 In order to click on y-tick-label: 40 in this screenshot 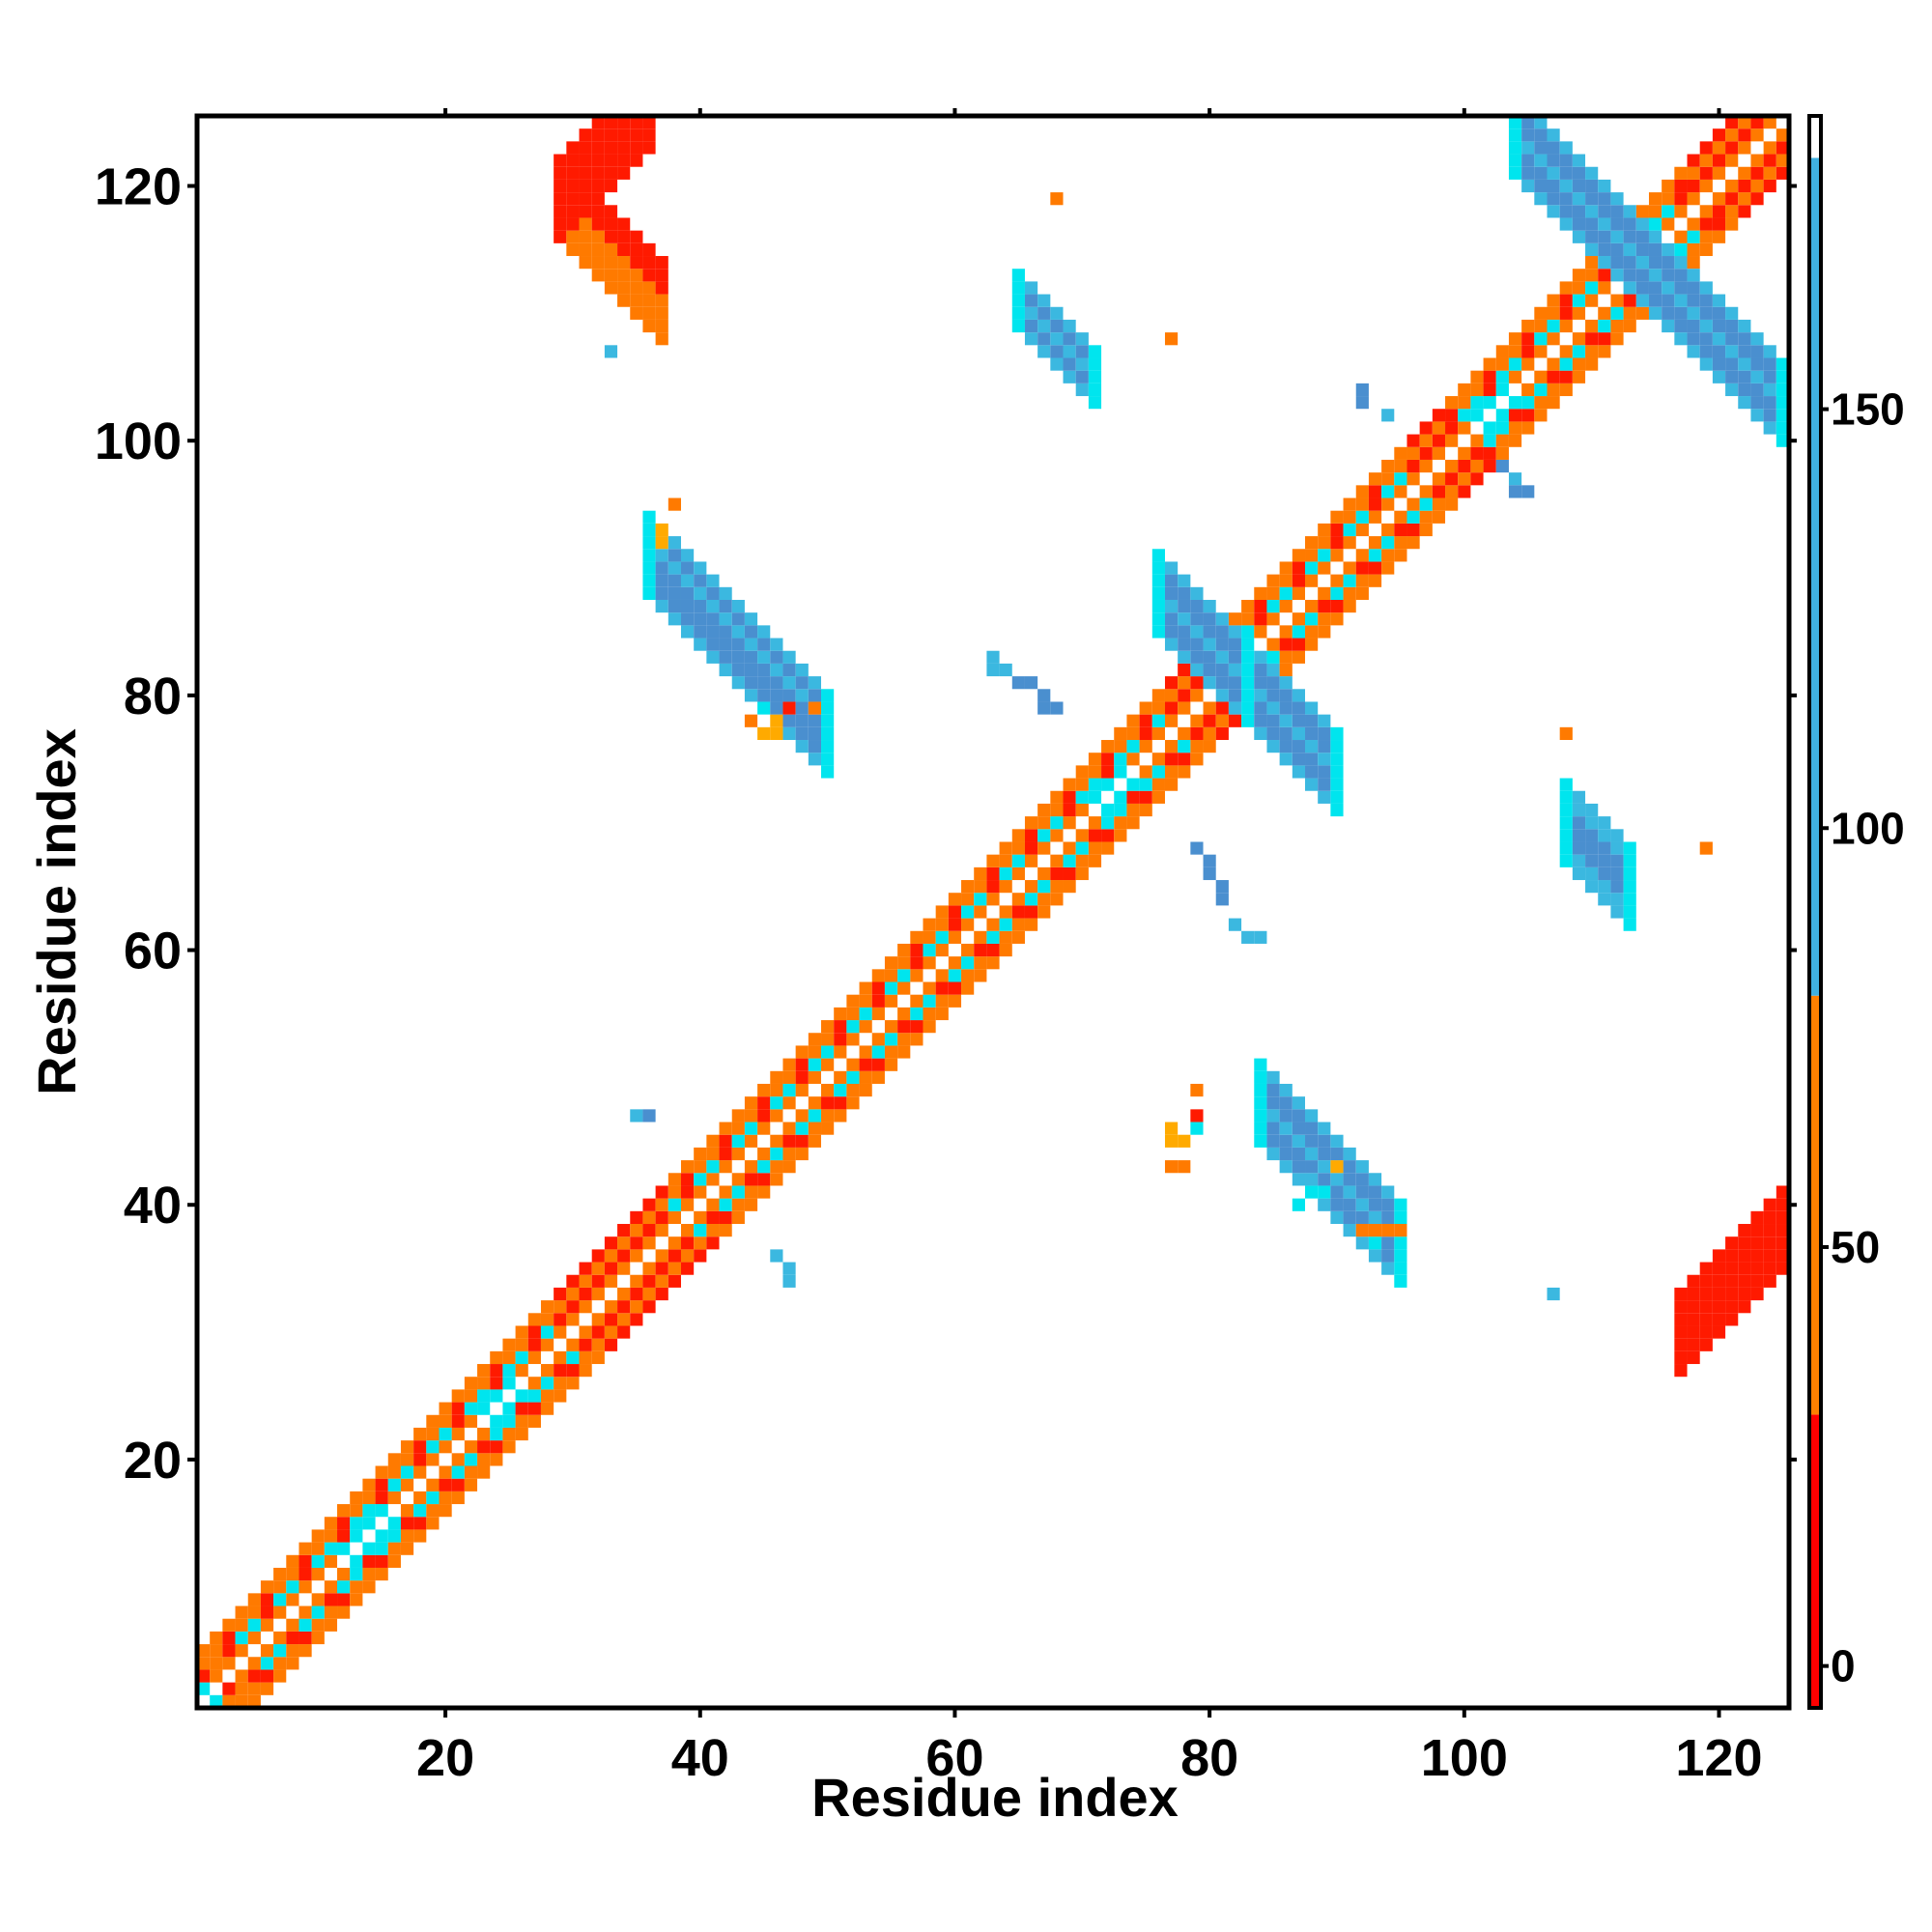, I will do `click(153, 1206)`.